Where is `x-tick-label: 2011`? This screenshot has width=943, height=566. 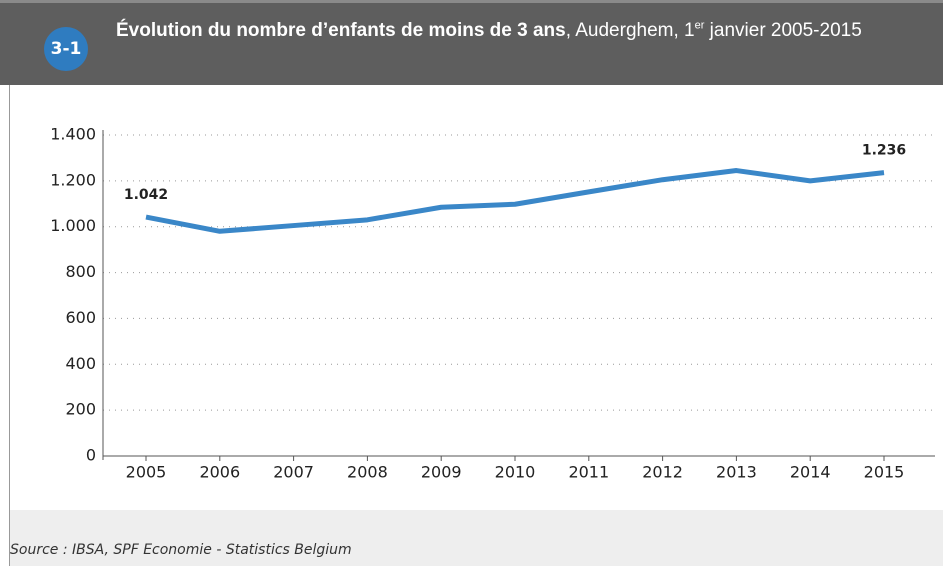
x-tick-label: 2011 is located at coordinates (588, 472).